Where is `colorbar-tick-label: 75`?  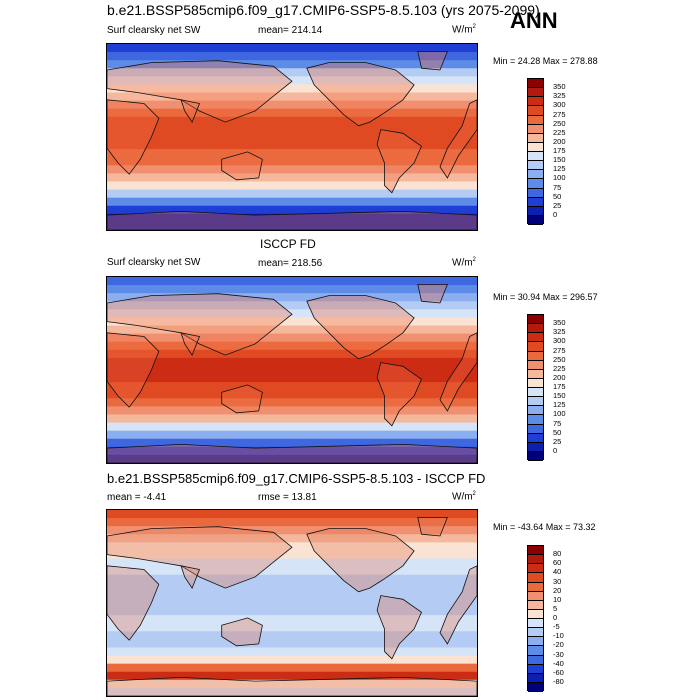 colorbar-tick-label: 75 is located at coordinates (557, 423).